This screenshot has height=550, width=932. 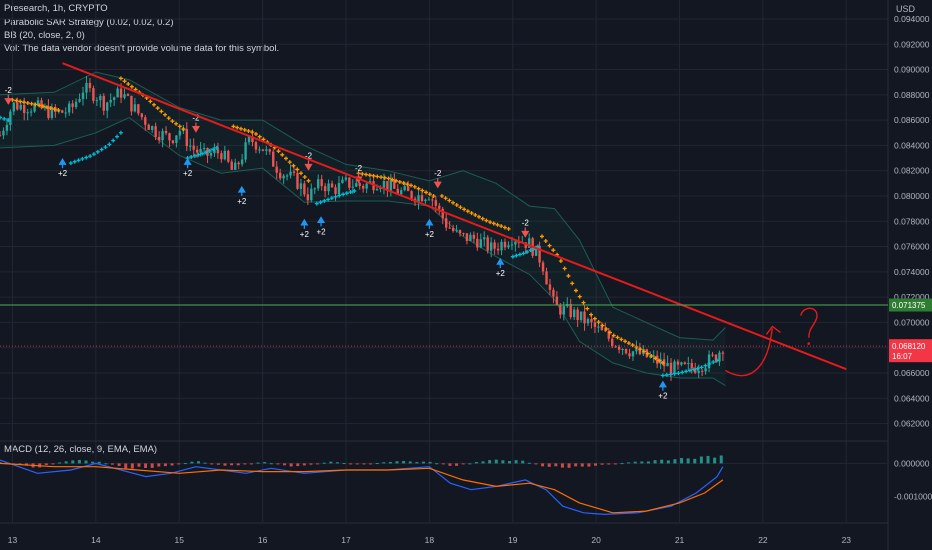 I want to click on macd-label: MACD (12, 26, close, 9, EMA, EMA), so click(x=81, y=449).